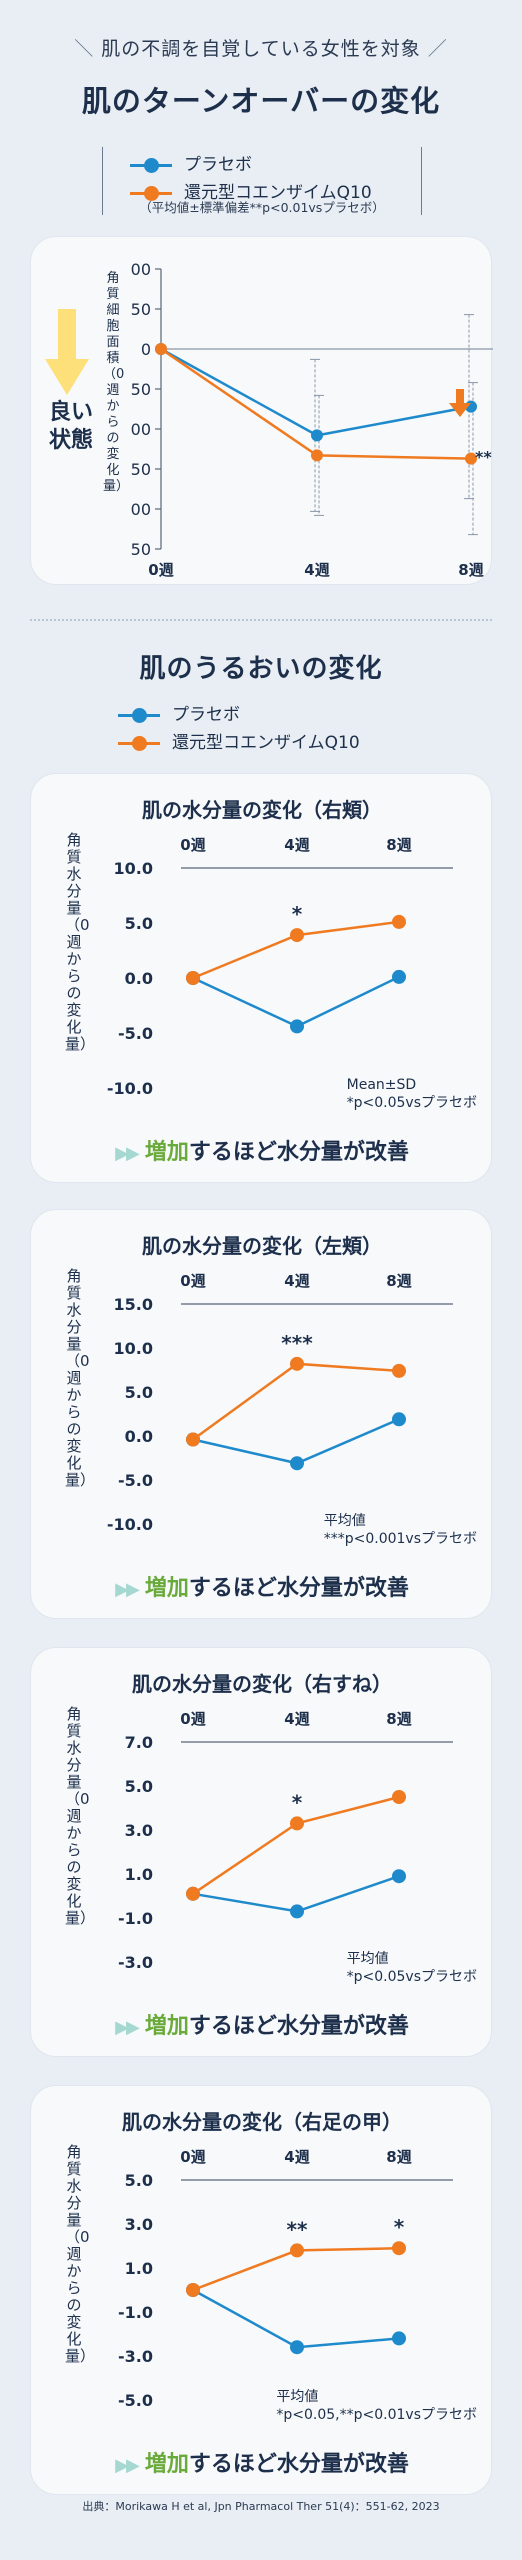 This screenshot has width=522, height=2560. Describe the element at coordinates (139, 1742) in the screenshot. I see `y-tick-label: 7.0` at that location.